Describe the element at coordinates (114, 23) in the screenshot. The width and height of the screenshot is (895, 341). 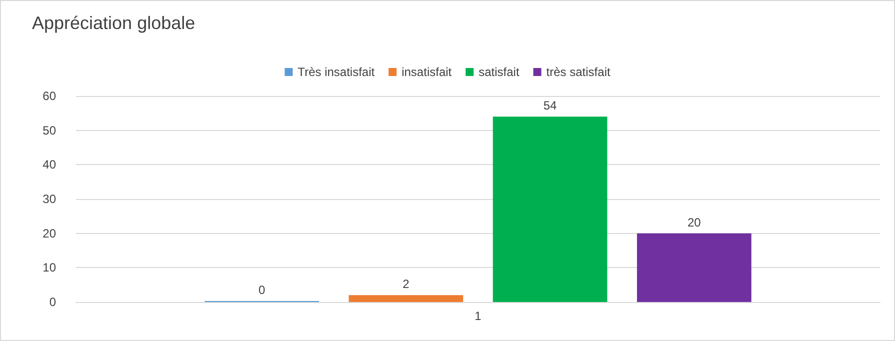
I see `chart-title: Appréciation globale` at that location.